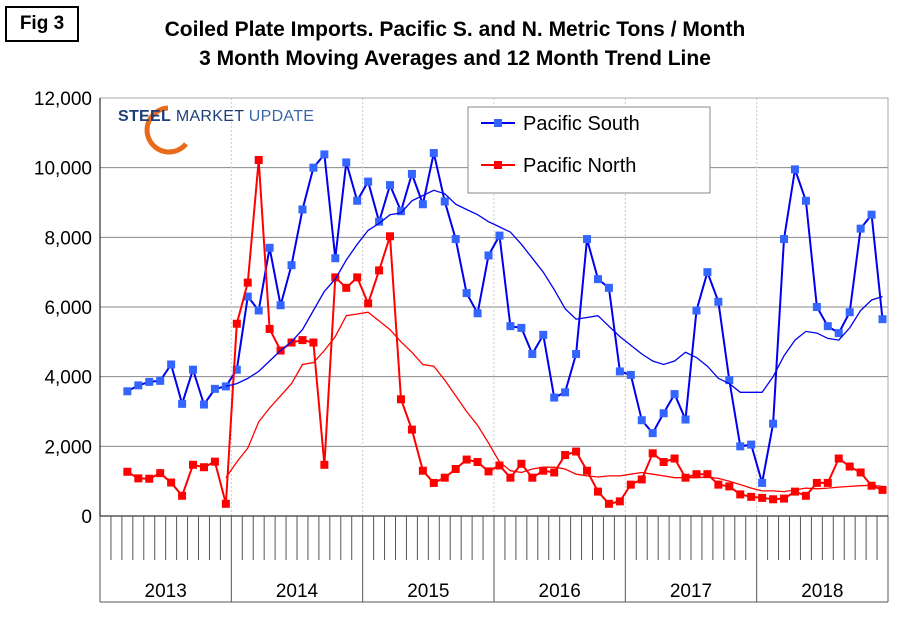  Describe the element at coordinates (63, 169) in the screenshot. I see `y-tick-label: 10,000` at that location.